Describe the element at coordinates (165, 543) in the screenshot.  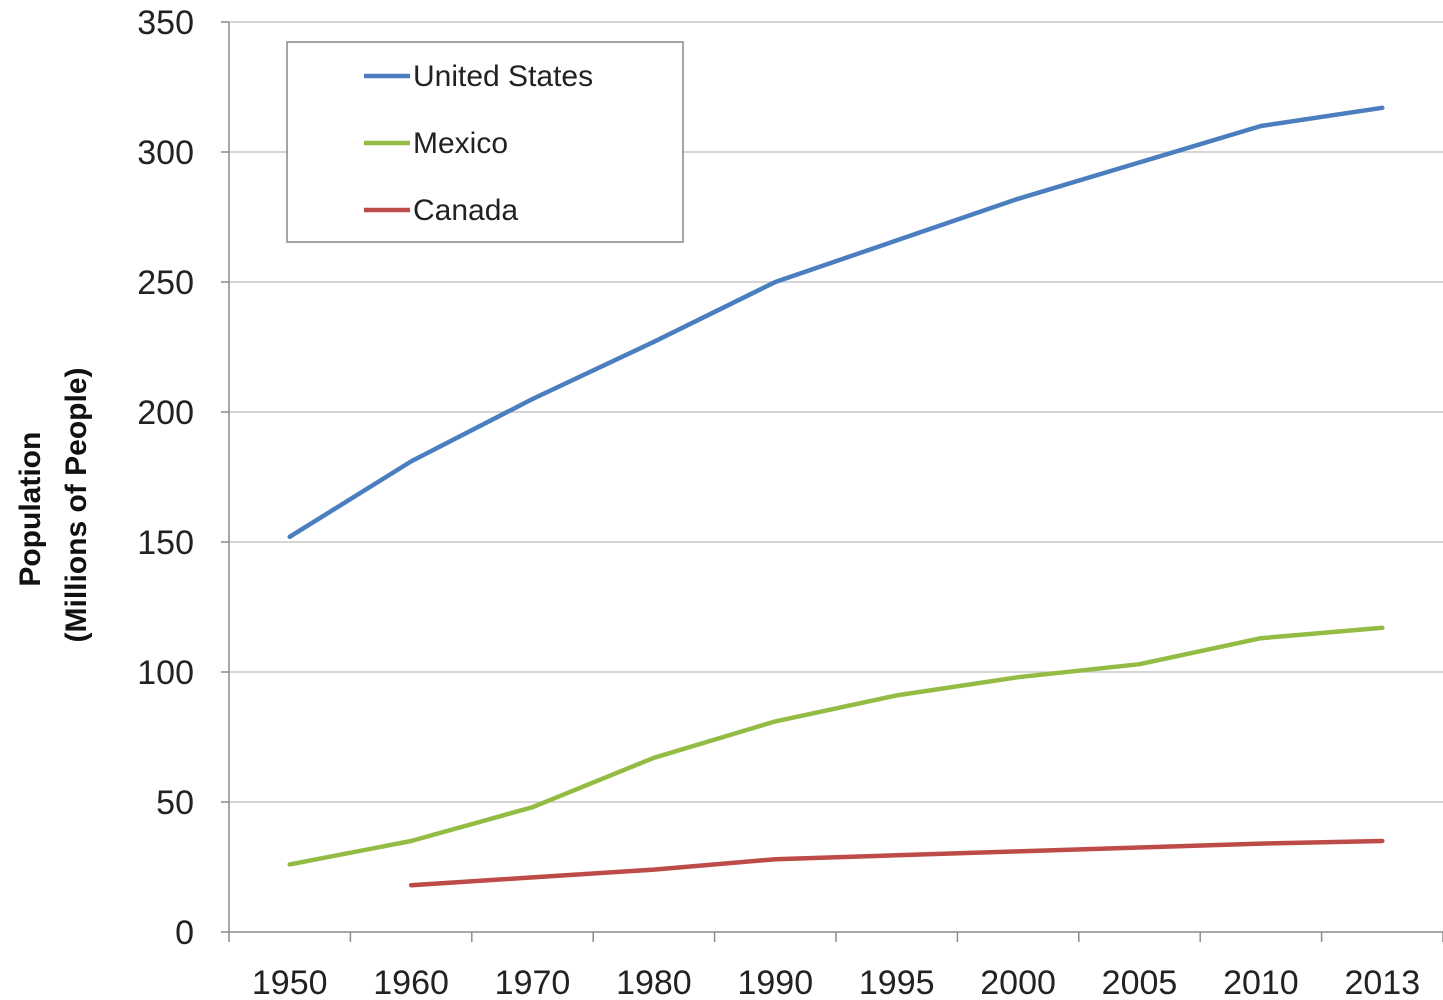
I see `y-tick-label: 150` at that location.